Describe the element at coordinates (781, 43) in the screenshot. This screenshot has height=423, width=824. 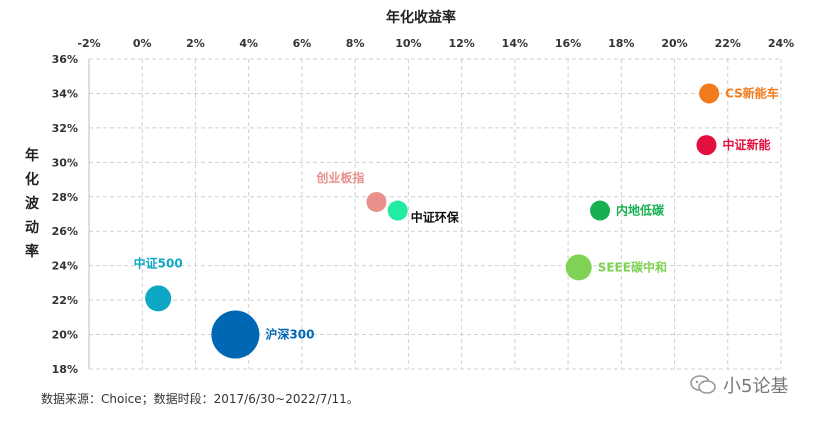
I see `x-tick-label: 24%` at that location.